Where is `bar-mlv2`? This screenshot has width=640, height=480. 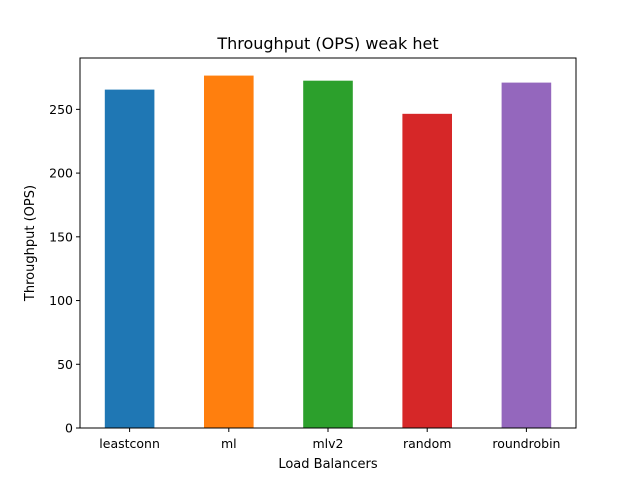 bar-mlv2 is located at coordinates (328, 254).